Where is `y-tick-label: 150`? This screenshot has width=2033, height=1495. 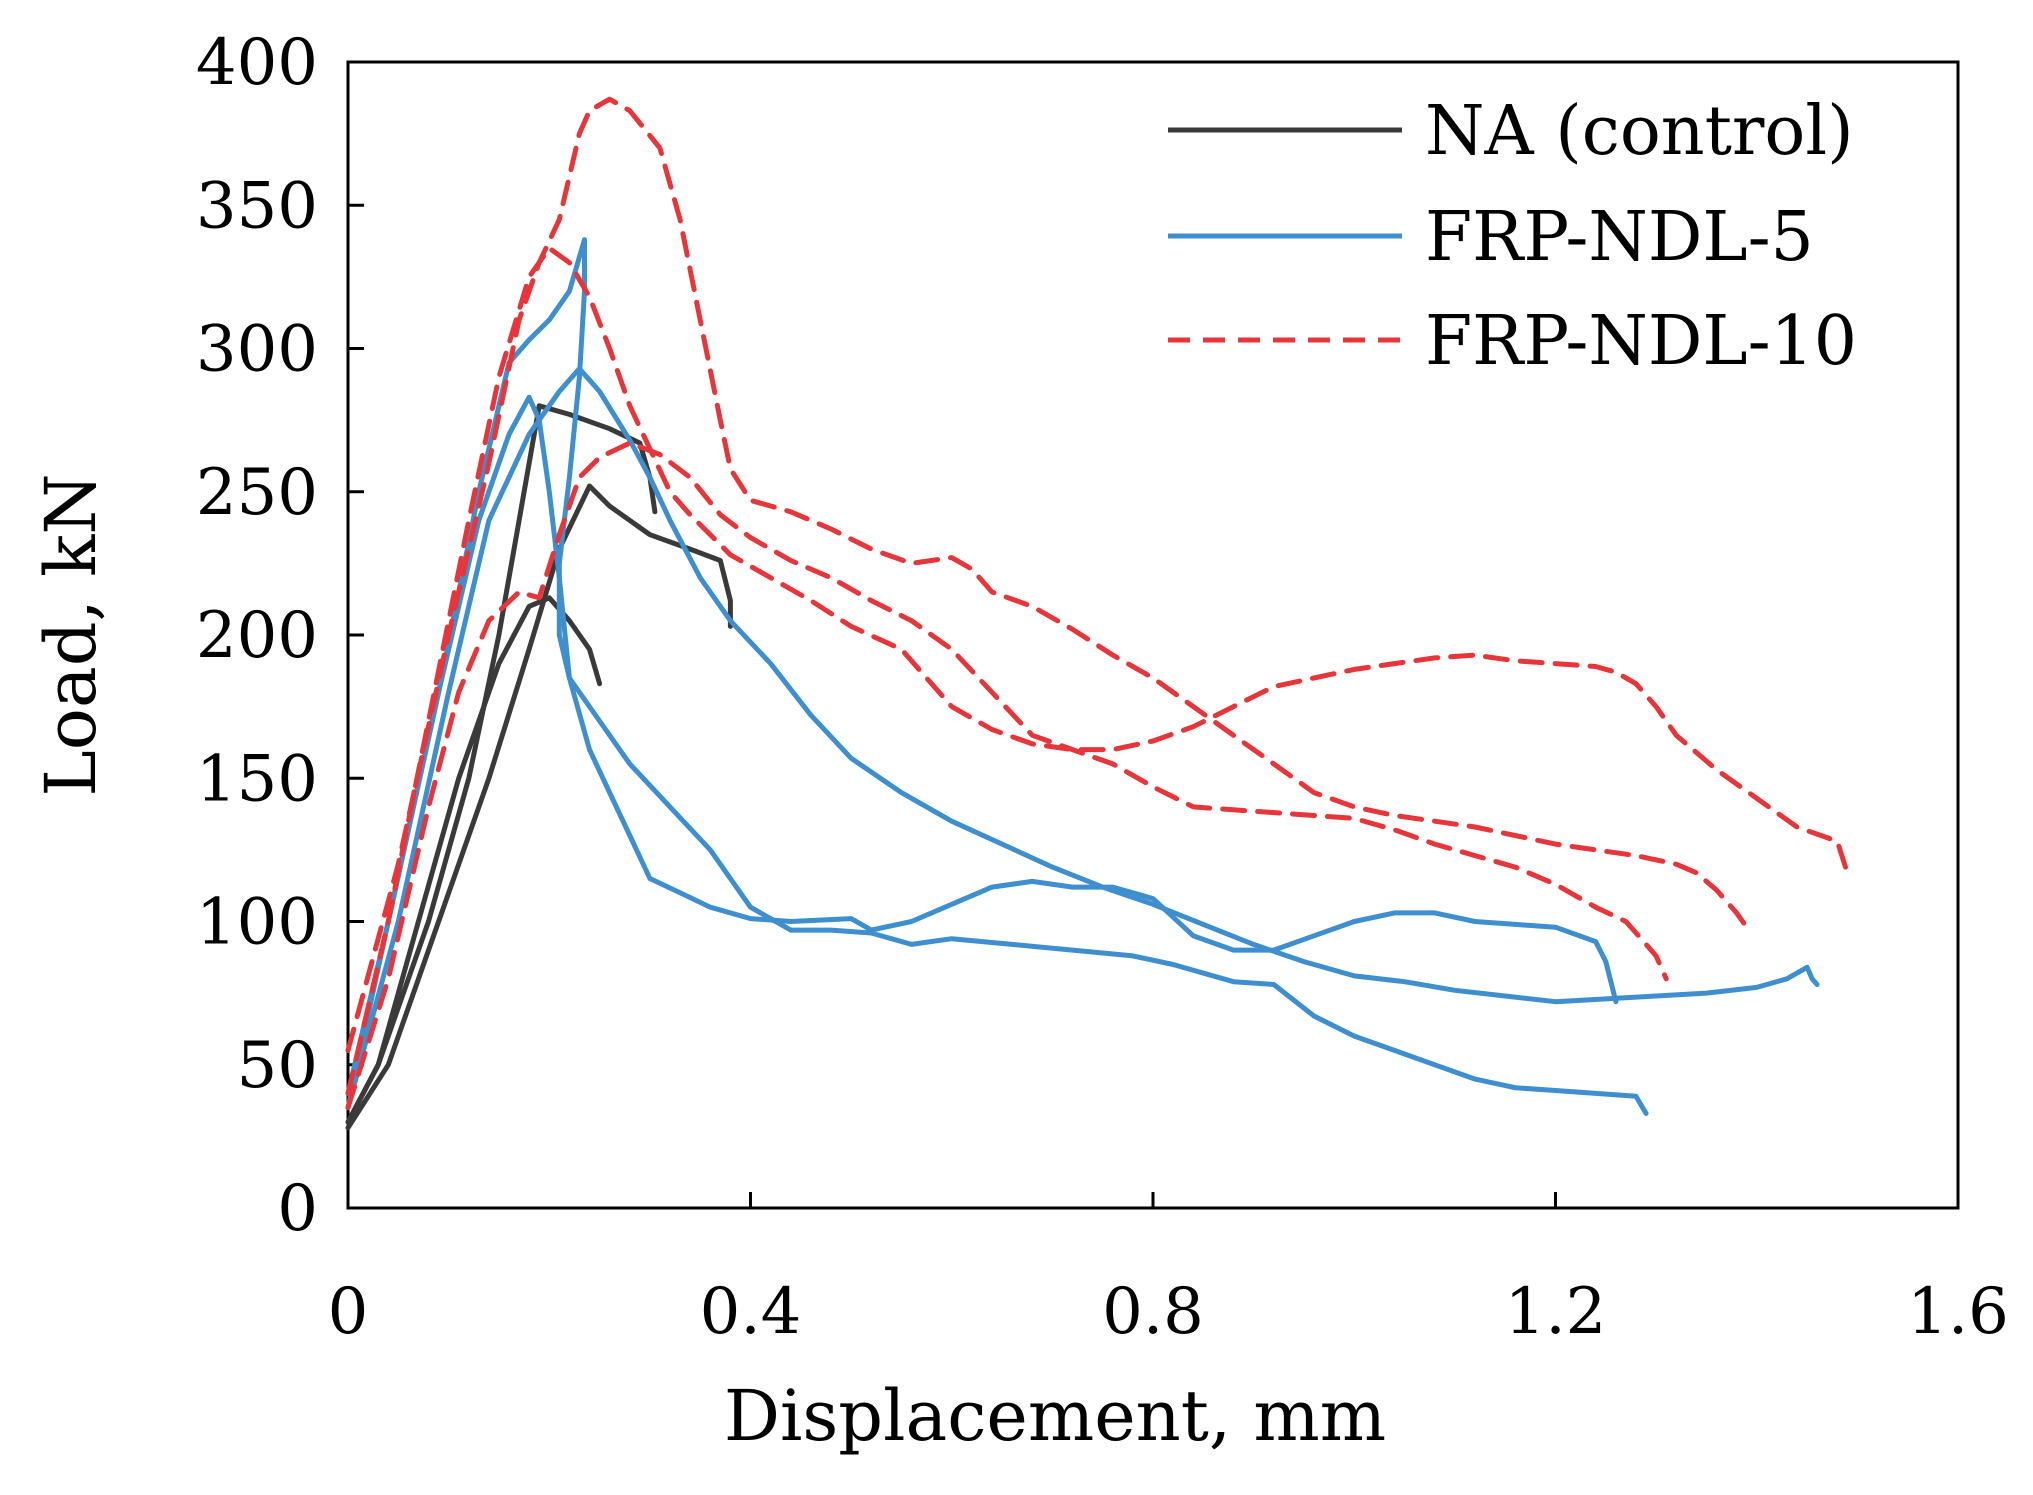
y-tick-label: 150 is located at coordinates (257, 779).